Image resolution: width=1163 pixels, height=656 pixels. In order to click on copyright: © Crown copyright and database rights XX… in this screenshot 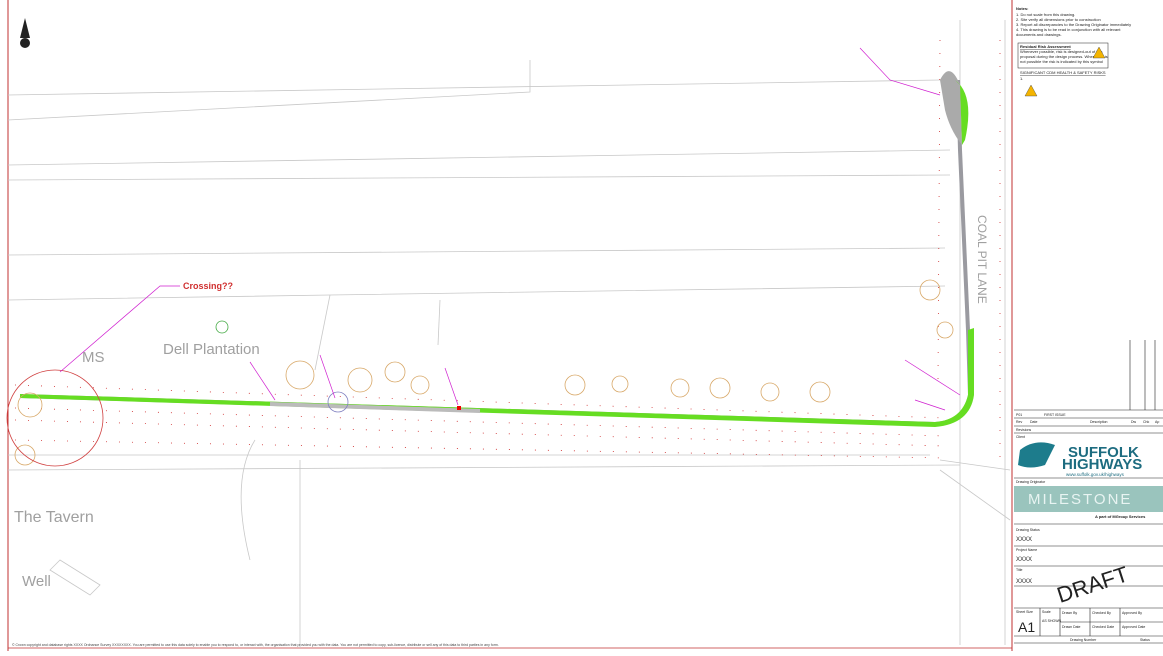, I will do `click(255, 645)`.